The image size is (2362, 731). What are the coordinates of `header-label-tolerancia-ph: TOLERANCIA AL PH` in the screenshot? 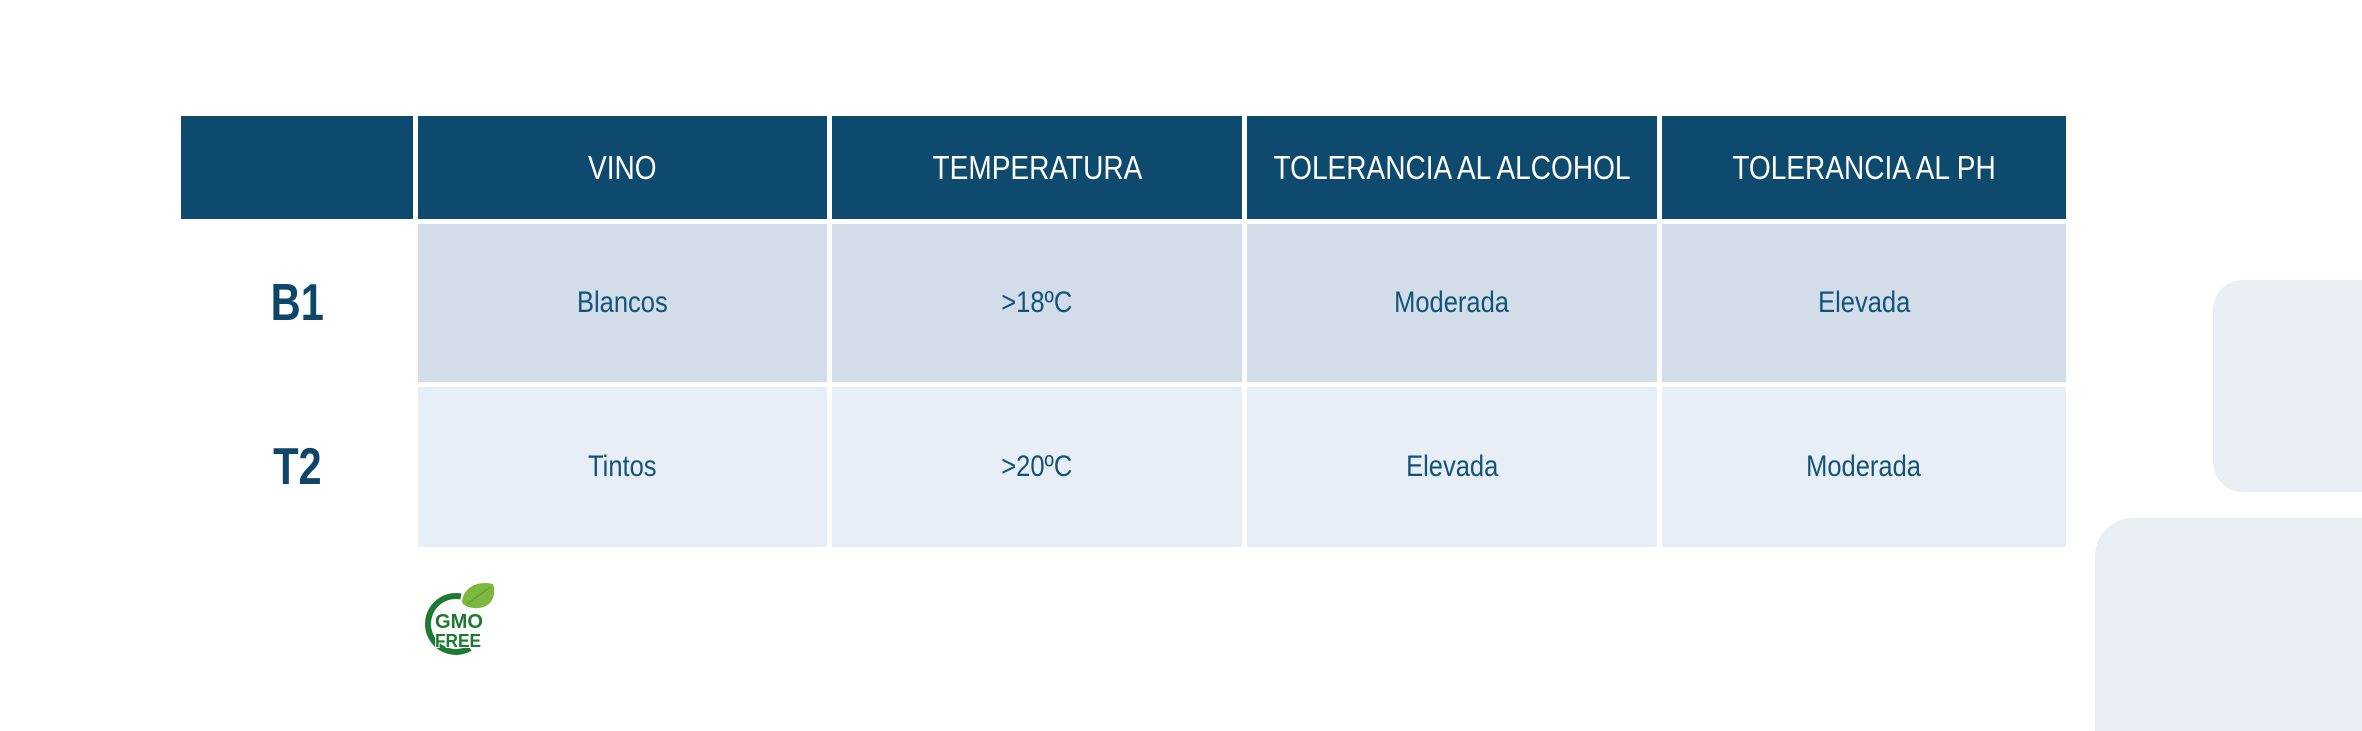 It's located at (1864, 167).